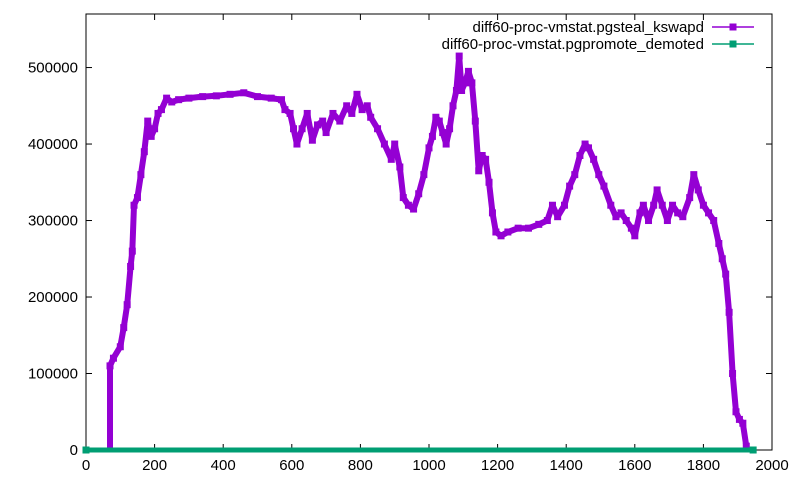 This screenshot has width=800, height=480. I want to click on y-tick-label: 200000, so click(53, 297).